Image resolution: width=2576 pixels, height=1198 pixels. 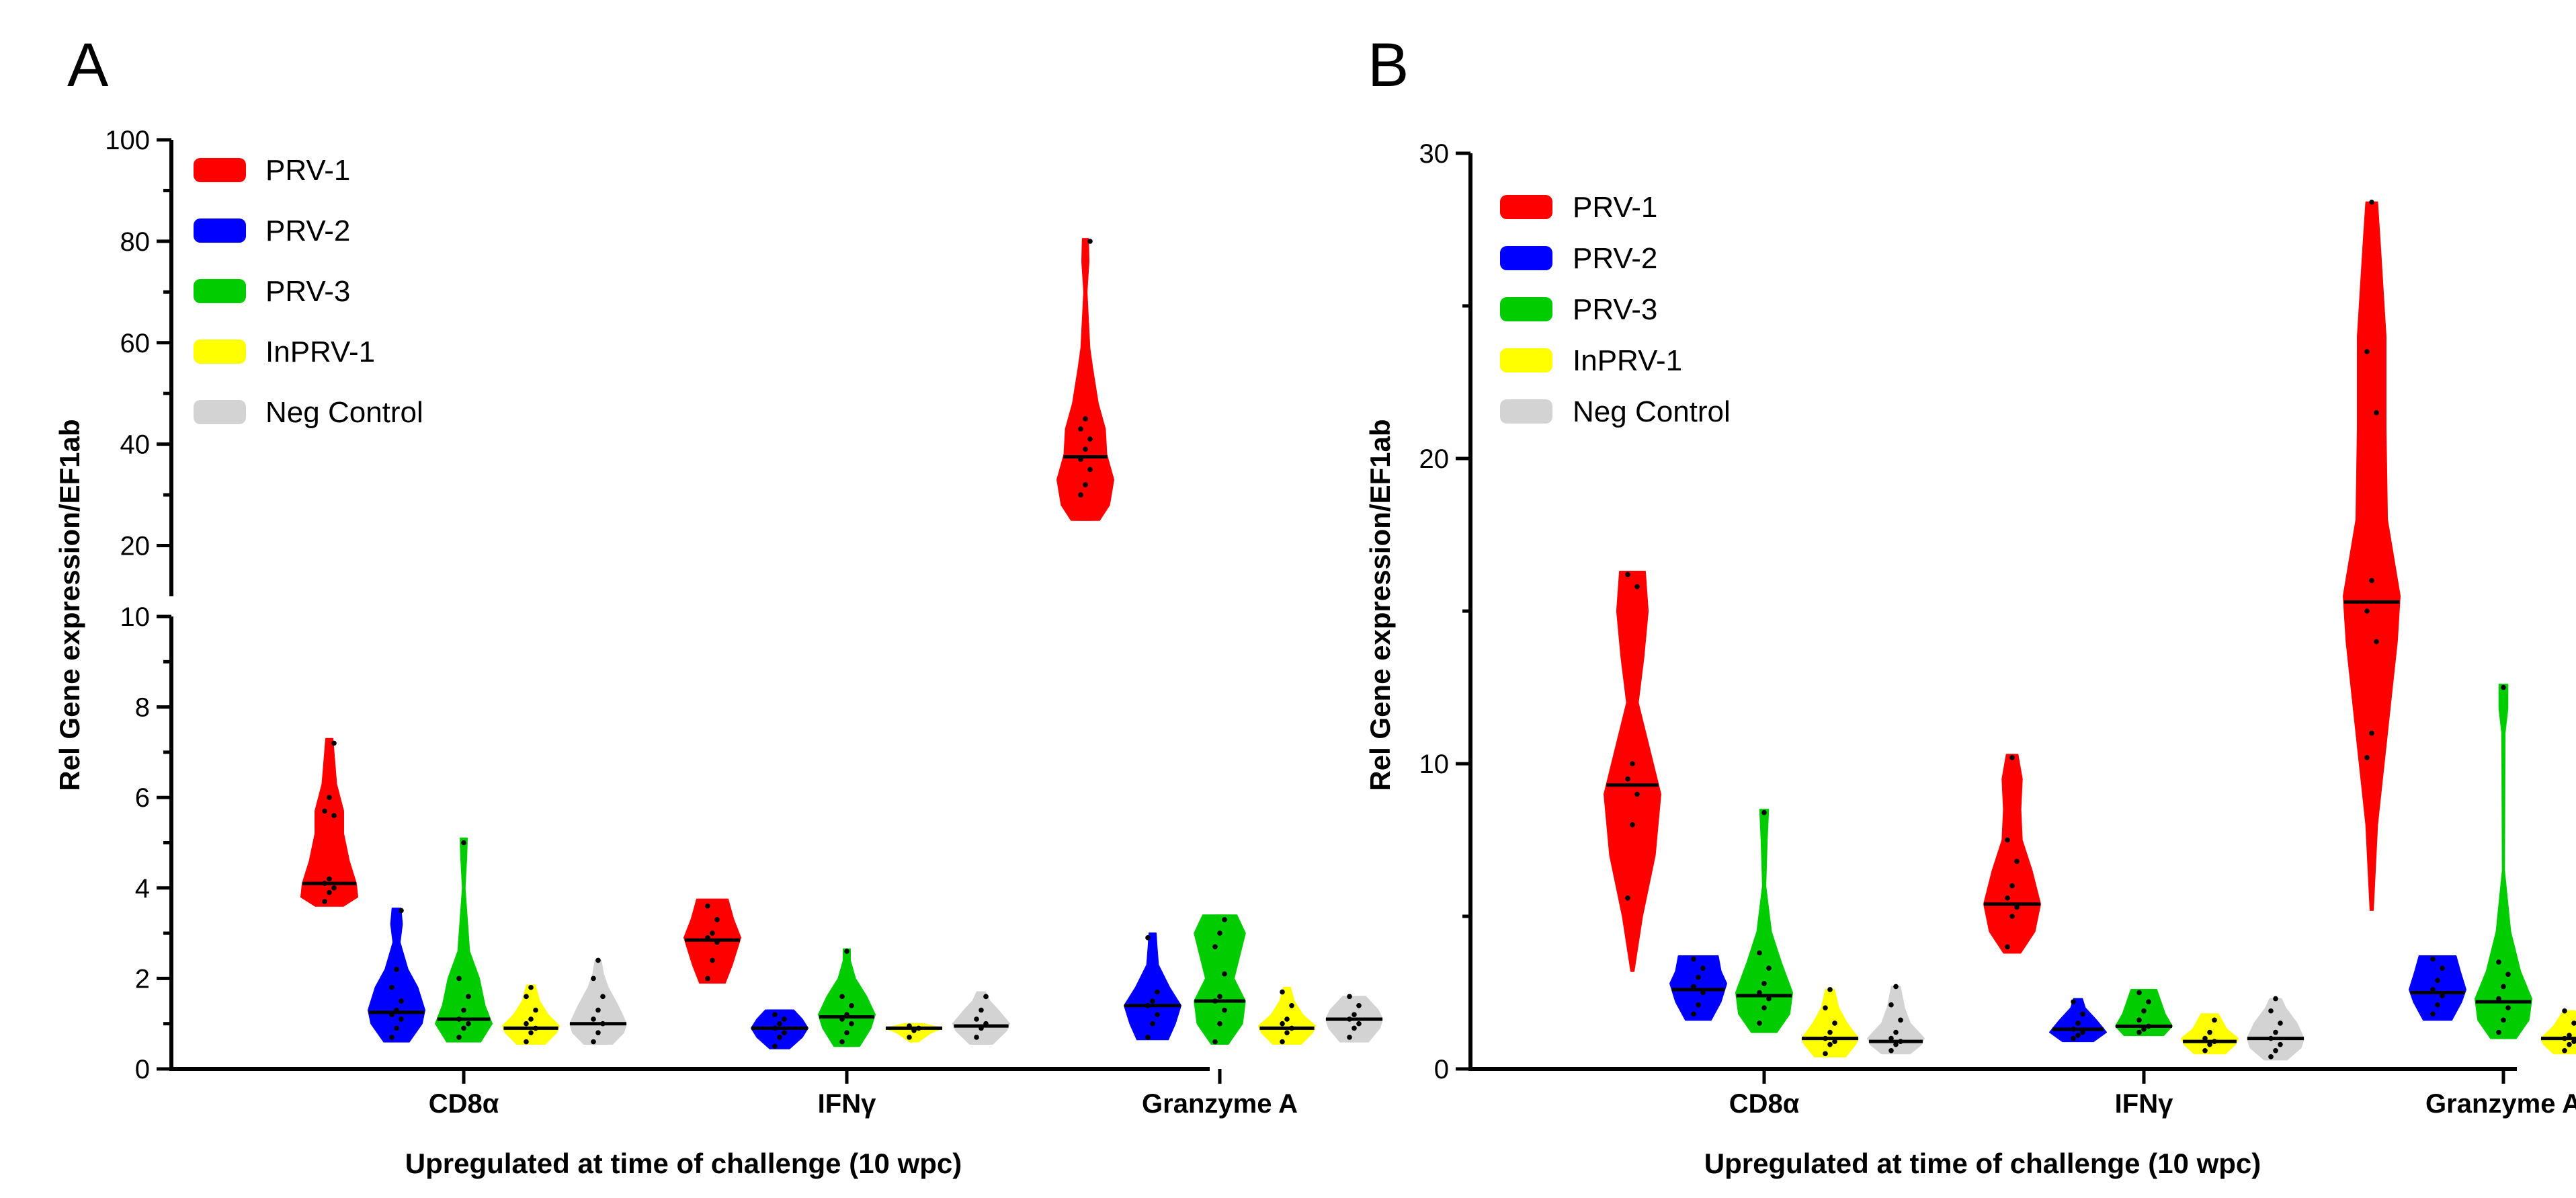 I want to click on panel-a-letter: A, so click(x=88, y=65).